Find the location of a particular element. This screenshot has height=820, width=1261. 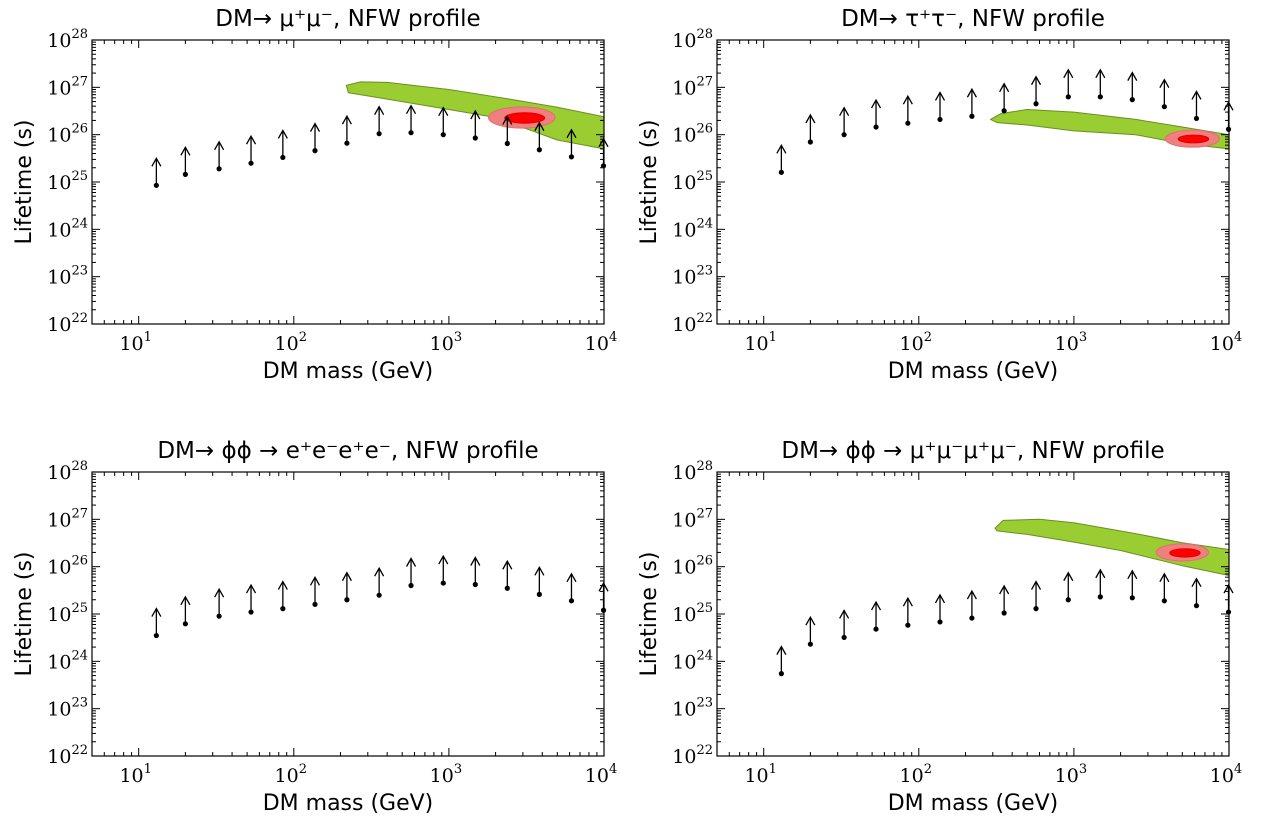

favored-region-band is located at coordinates (1111, 547).